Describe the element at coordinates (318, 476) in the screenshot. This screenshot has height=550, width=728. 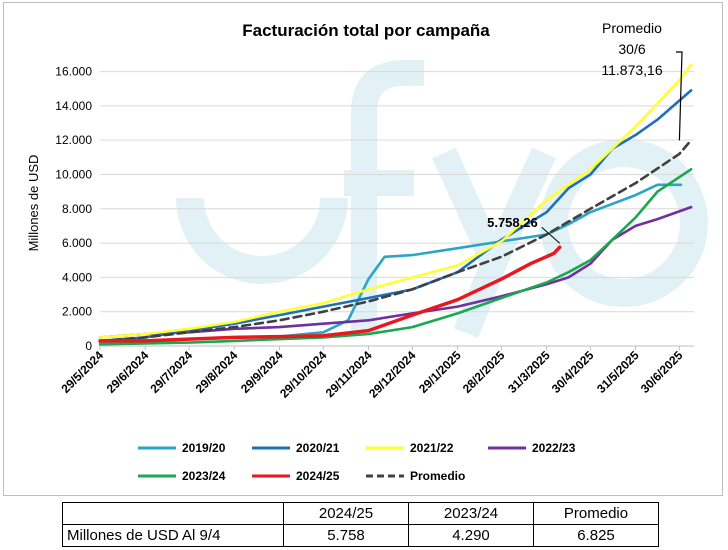
I see `legend-label: 2024/25` at that location.